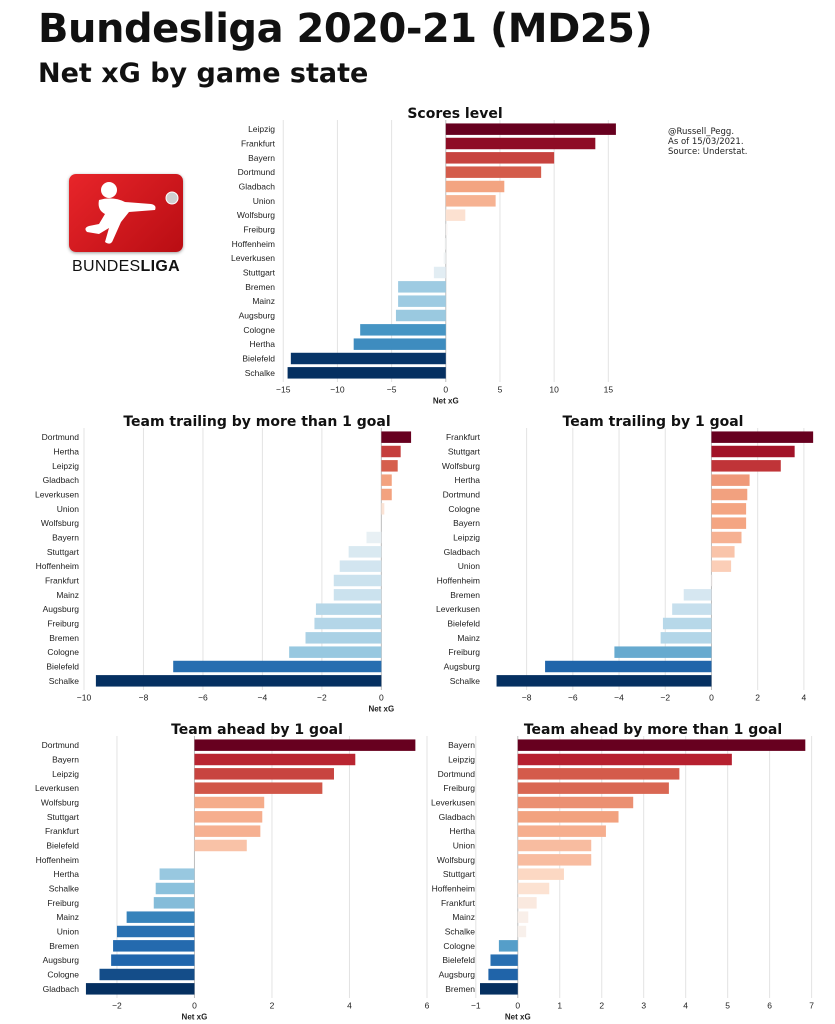  What do you see at coordinates (811, 1005) in the screenshot?
I see `x-tick-label: 7` at bounding box center [811, 1005].